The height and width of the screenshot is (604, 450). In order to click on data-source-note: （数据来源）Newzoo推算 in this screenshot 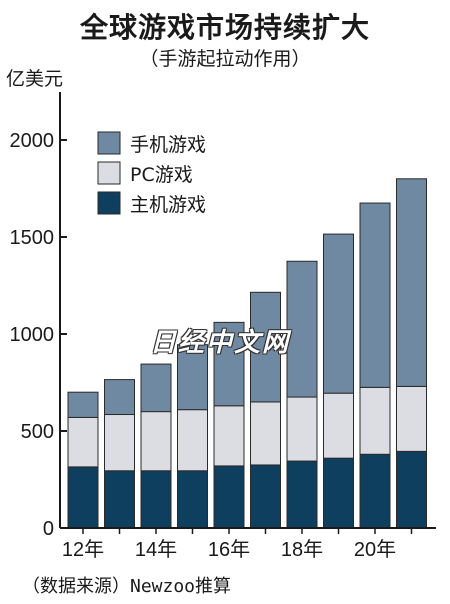, I will do `click(127, 586)`.